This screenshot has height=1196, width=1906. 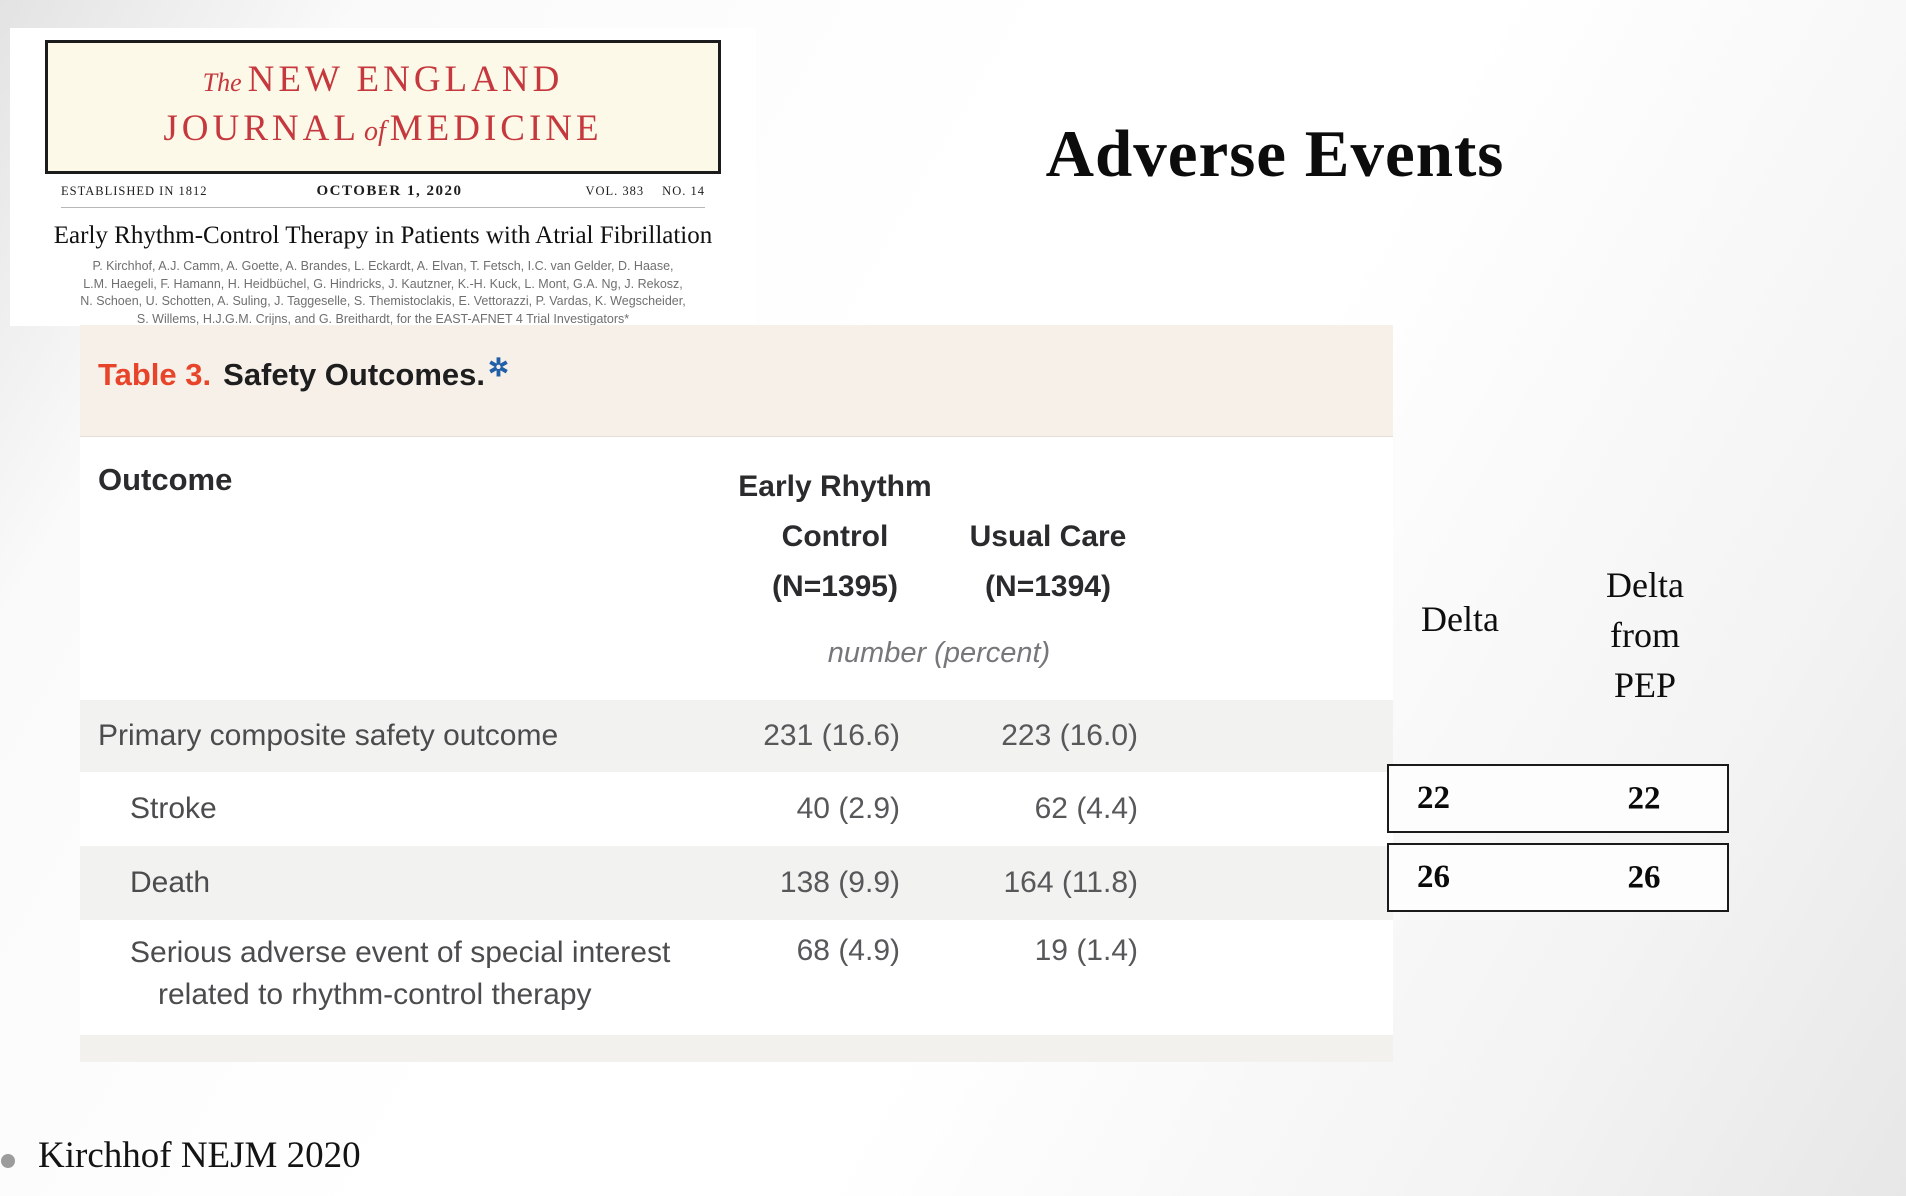 I want to click on early-rhythm-control-value: 138 (9.9), so click(x=839, y=882).